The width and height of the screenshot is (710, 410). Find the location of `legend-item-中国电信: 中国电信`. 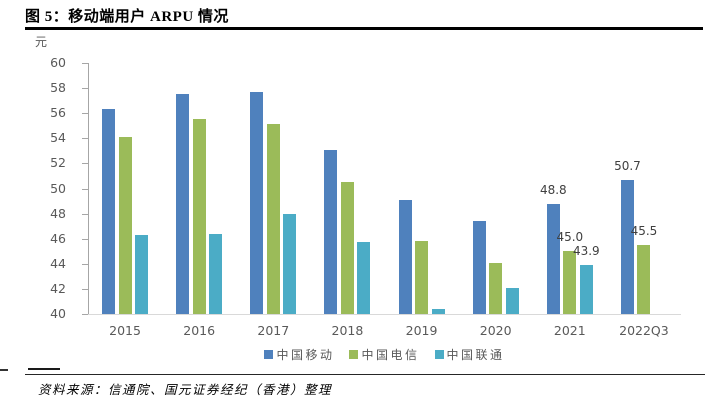

legend-item-中国电信: 中国电信 is located at coordinates (384, 354).